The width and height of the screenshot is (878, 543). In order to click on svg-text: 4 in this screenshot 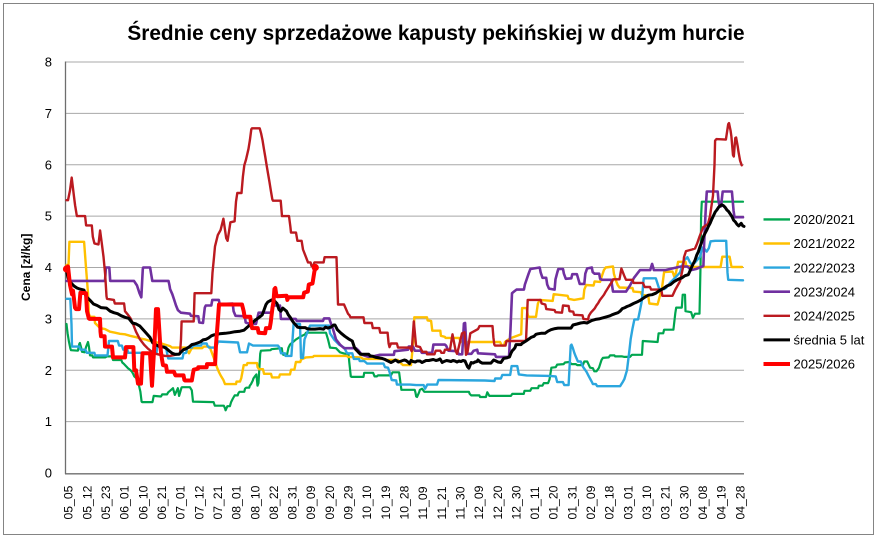, I will do `click(48, 267)`.